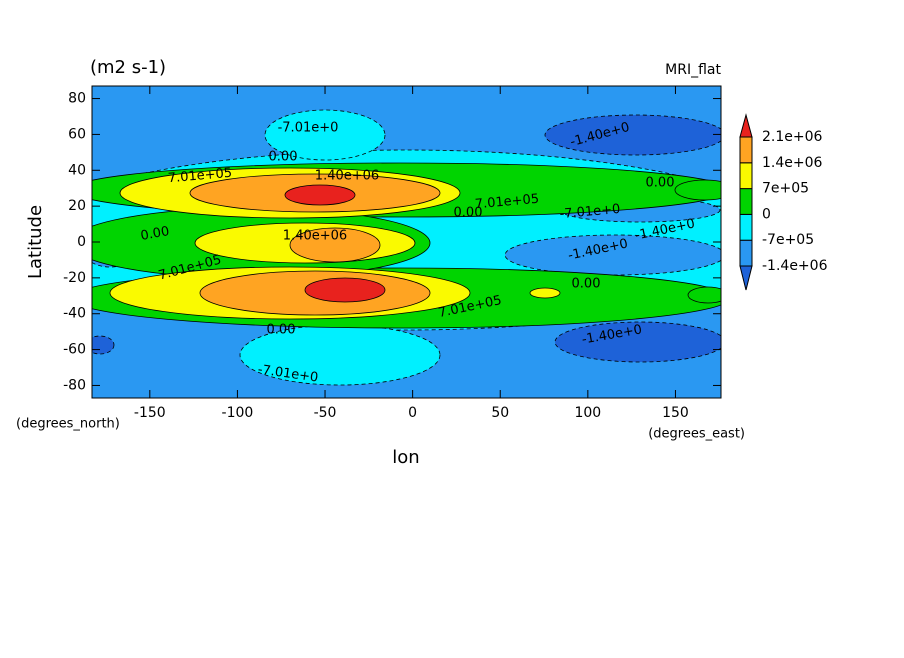 The image size is (904, 658). What do you see at coordinates (74, 314) in the screenshot?
I see `y-tick-label: -40` at bounding box center [74, 314].